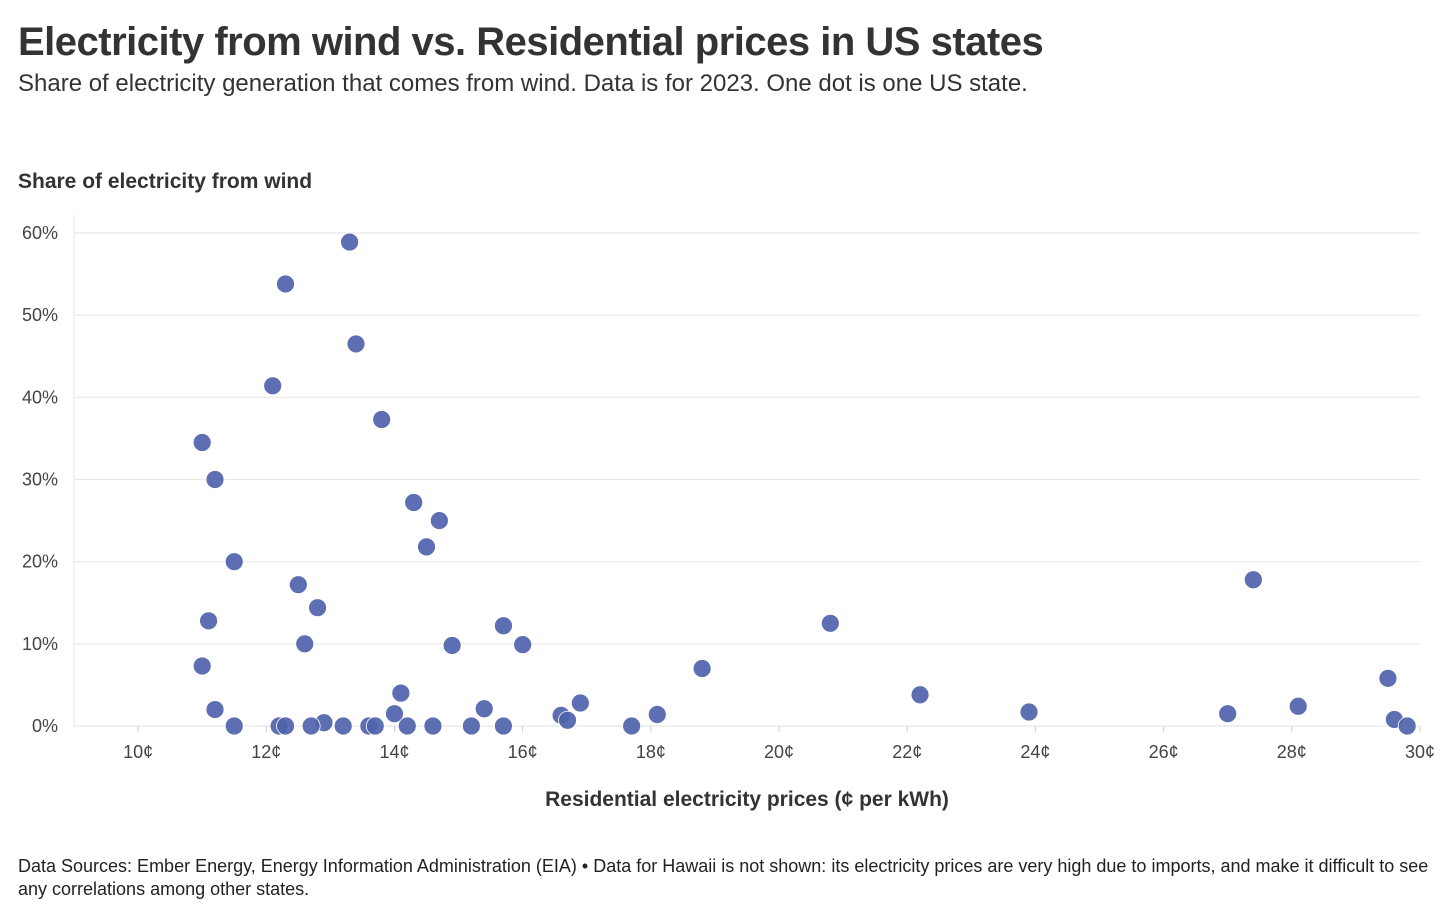 This screenshot has width=1456, height=918. Describe the element at coordinates (165, 181) in the screenshot. I see `y-axis-label: Share of electricity from wind` at that location.